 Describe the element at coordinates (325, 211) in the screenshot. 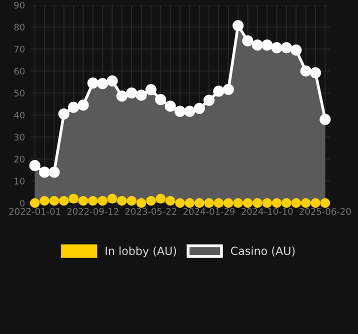

I see `x-tick-label: 2025-06-20` at that location.